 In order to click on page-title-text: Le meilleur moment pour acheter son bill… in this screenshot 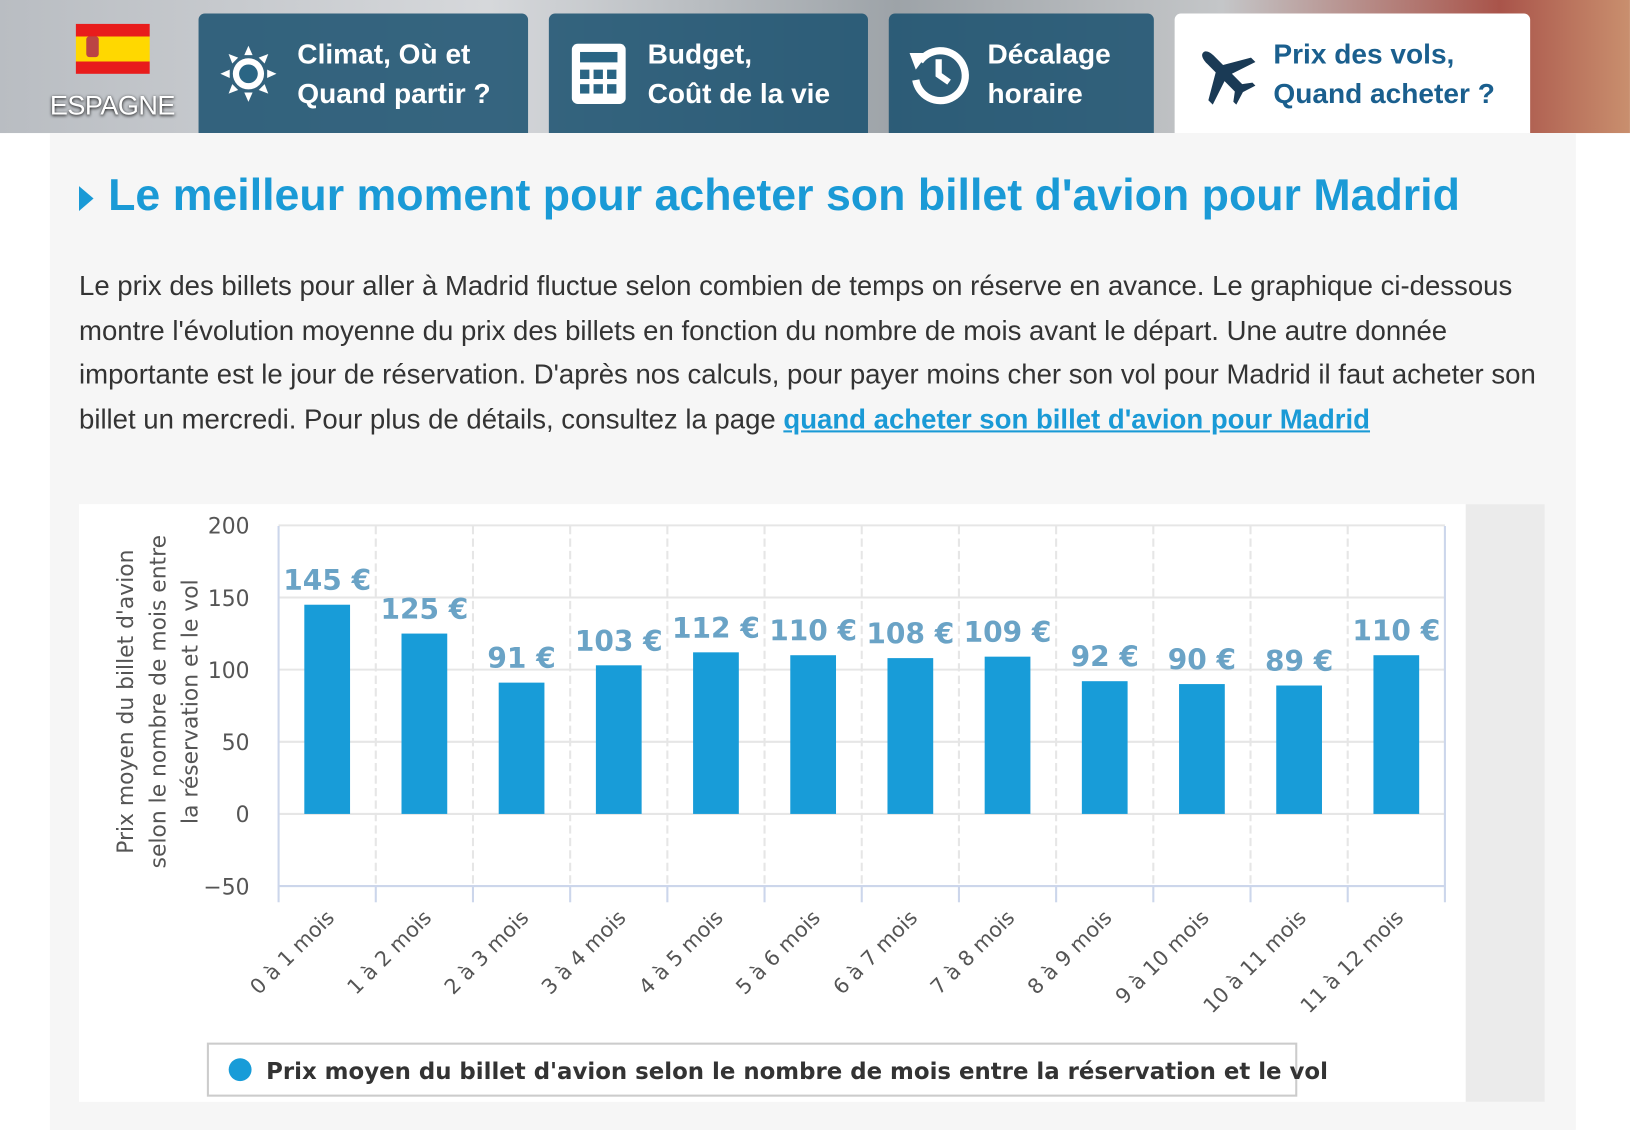, I will do `click(784, 195)`.